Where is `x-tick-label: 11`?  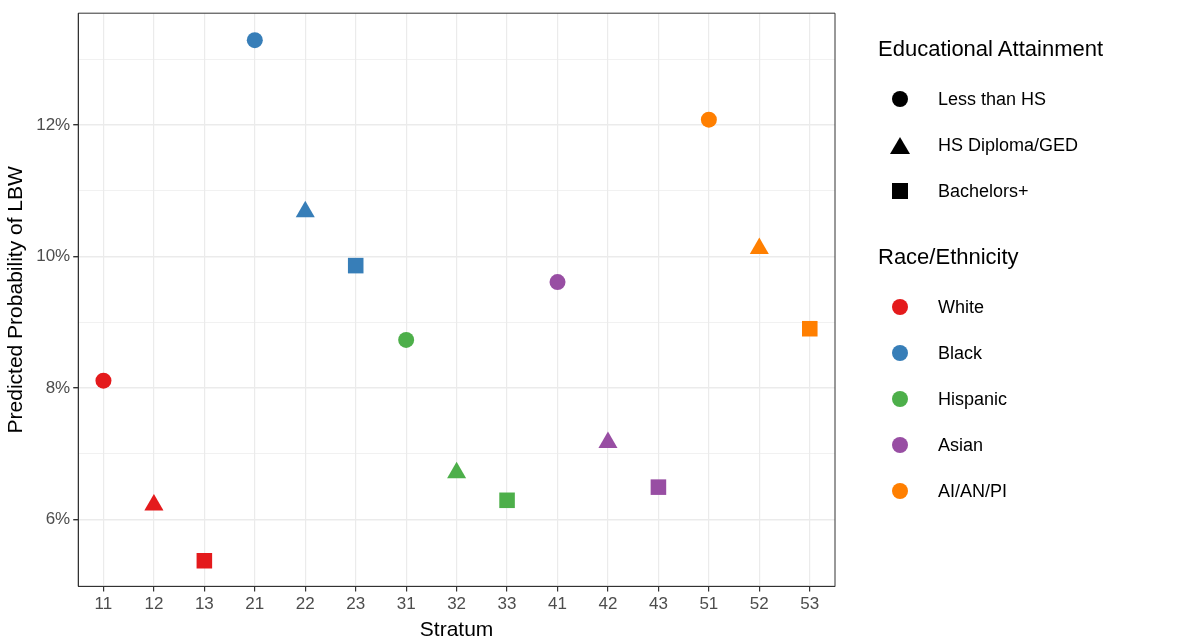 x-tick-label: 11 is located at coordinates (103, 604).